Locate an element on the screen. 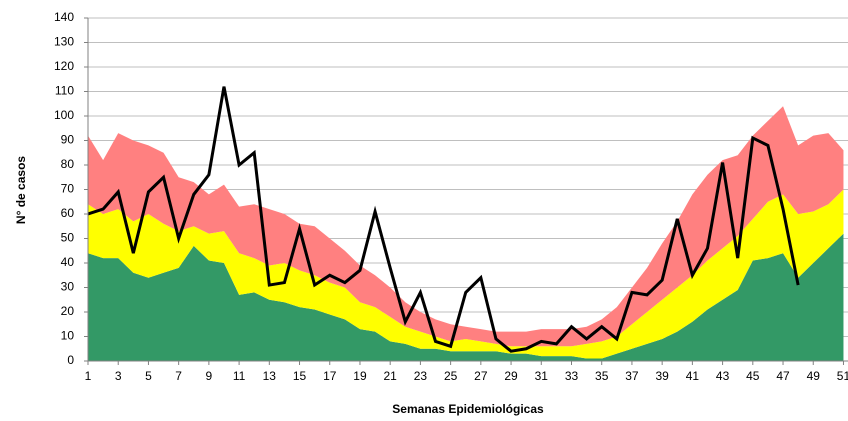 The height and width of the screenshot is (421, 848). x-tick-label: 13 is located at coordinates (270, 376).